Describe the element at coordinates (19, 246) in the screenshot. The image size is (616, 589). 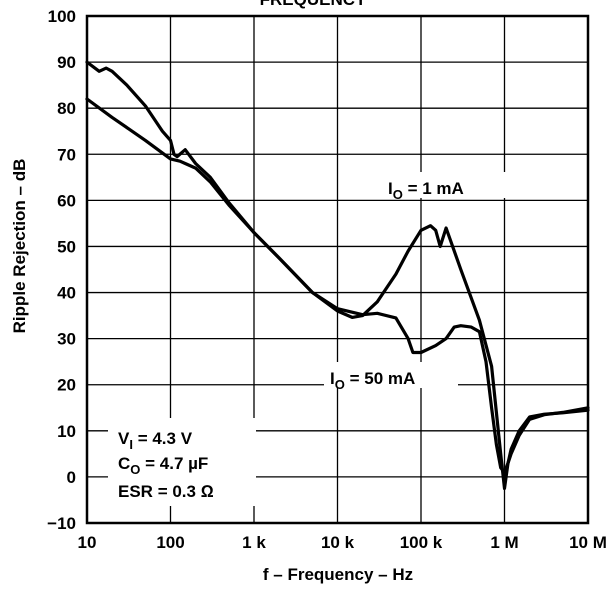
I see `y-axis-label: Ripple Rejection – dB` at that location.